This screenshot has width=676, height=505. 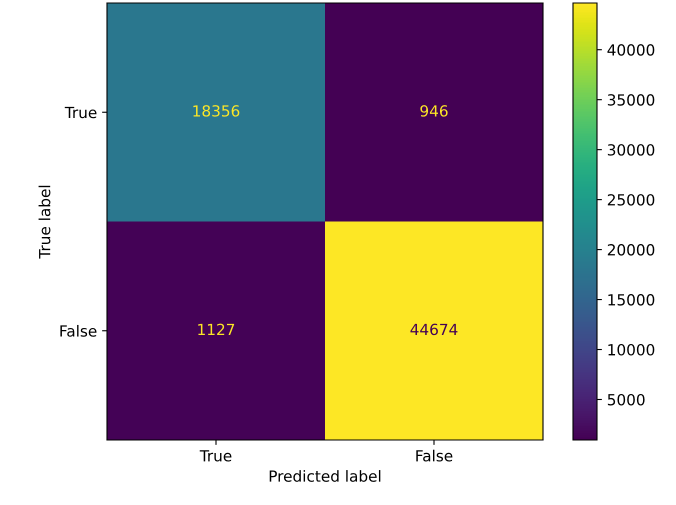 I want to click on color-bar-label: 35000, so click(x=631, y=100).